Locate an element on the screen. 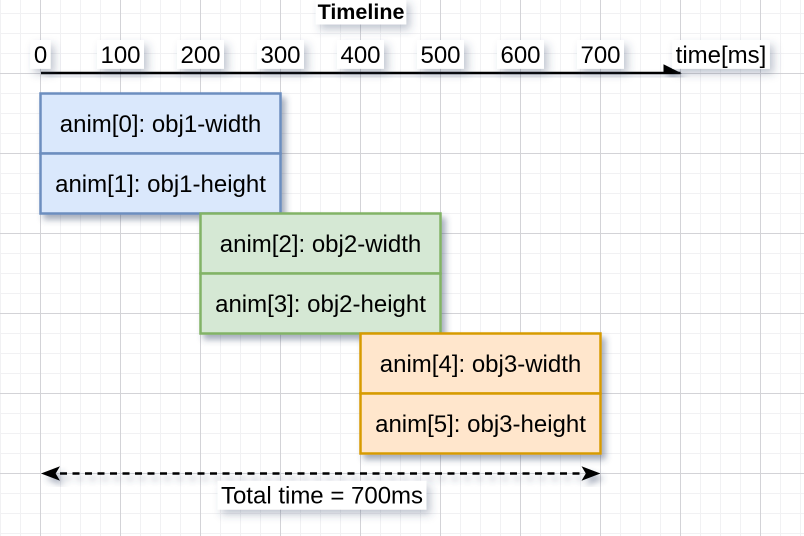  svg-text: 600 is located at coordinates (520, 55).